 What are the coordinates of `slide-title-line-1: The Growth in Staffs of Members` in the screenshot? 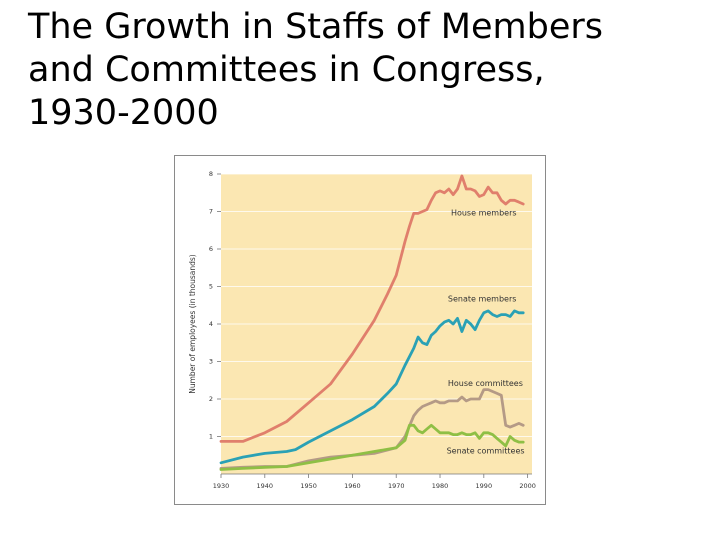 It's located at (315, 27).